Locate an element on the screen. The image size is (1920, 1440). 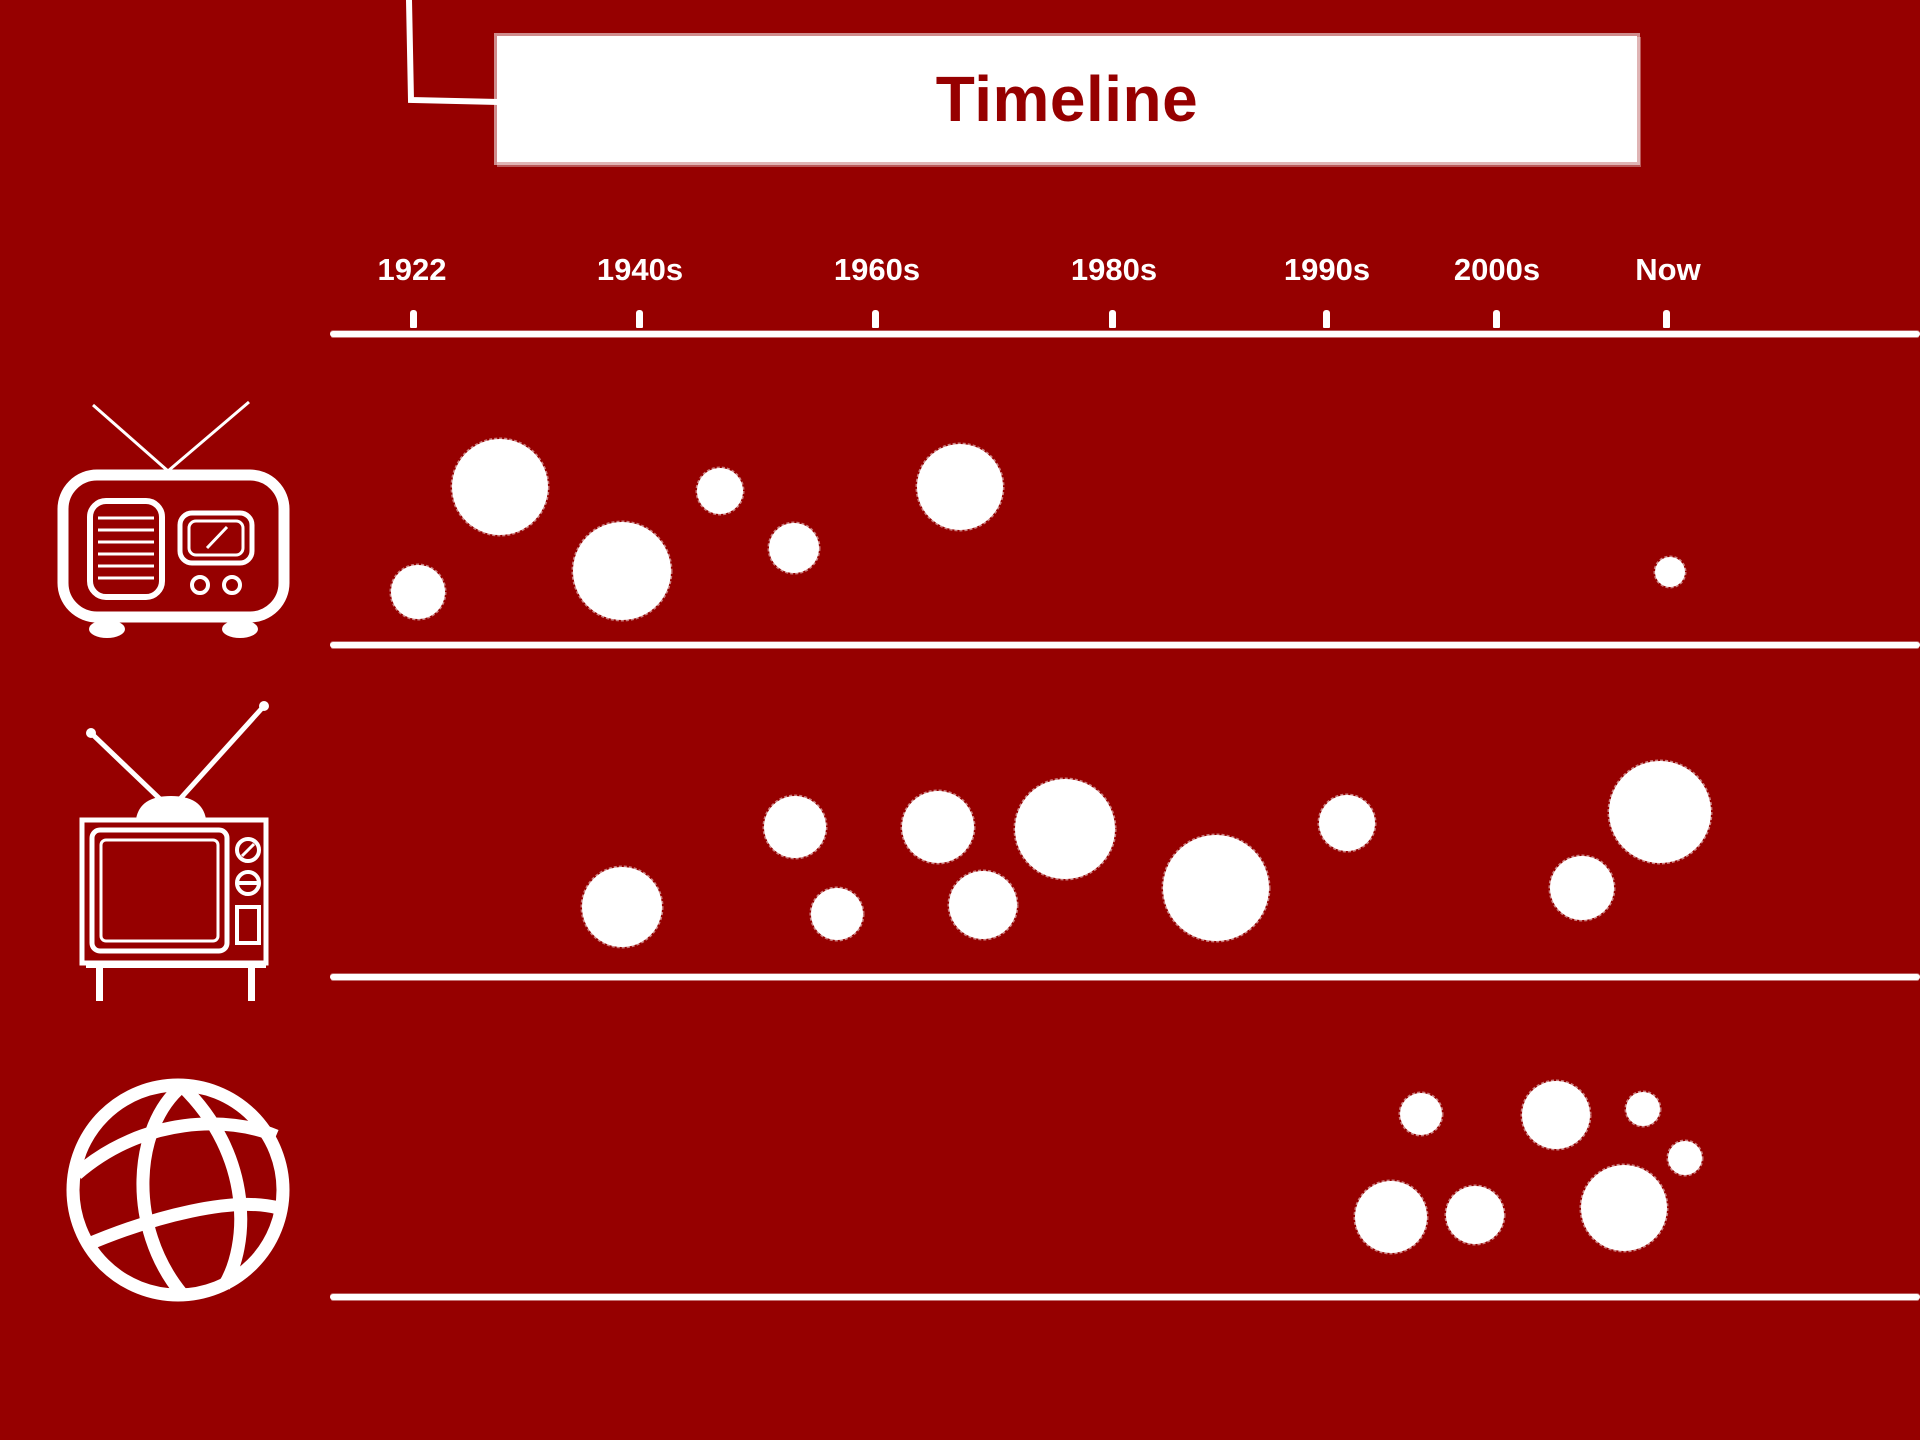
title-banner: Timeline is located at coordinates (1067, 99).